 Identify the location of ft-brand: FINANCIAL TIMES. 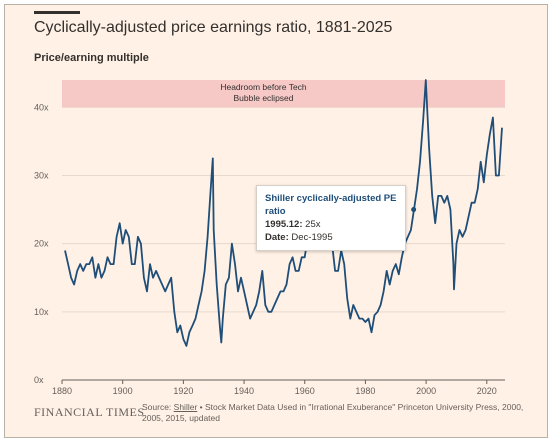
(89, 412).